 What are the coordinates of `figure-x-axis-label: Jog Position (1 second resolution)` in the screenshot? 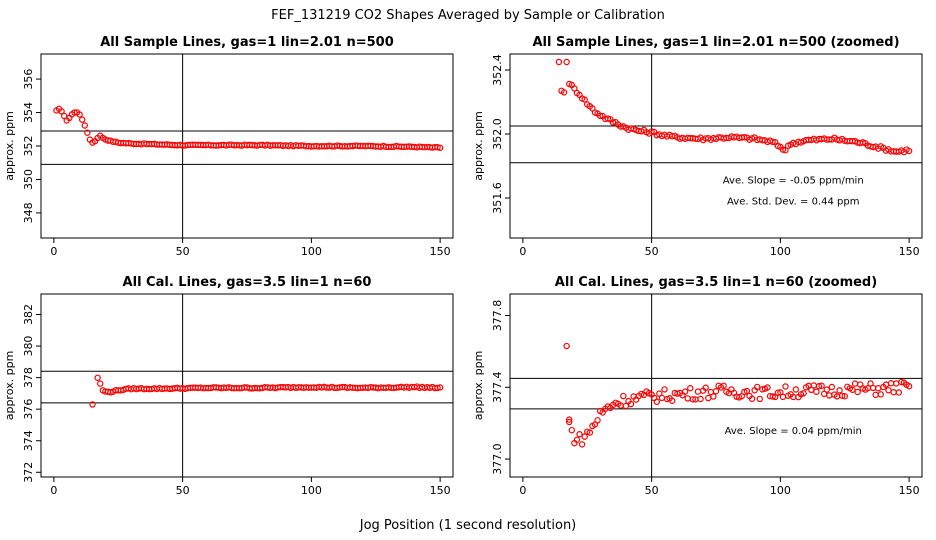 It's located at (468, 525).